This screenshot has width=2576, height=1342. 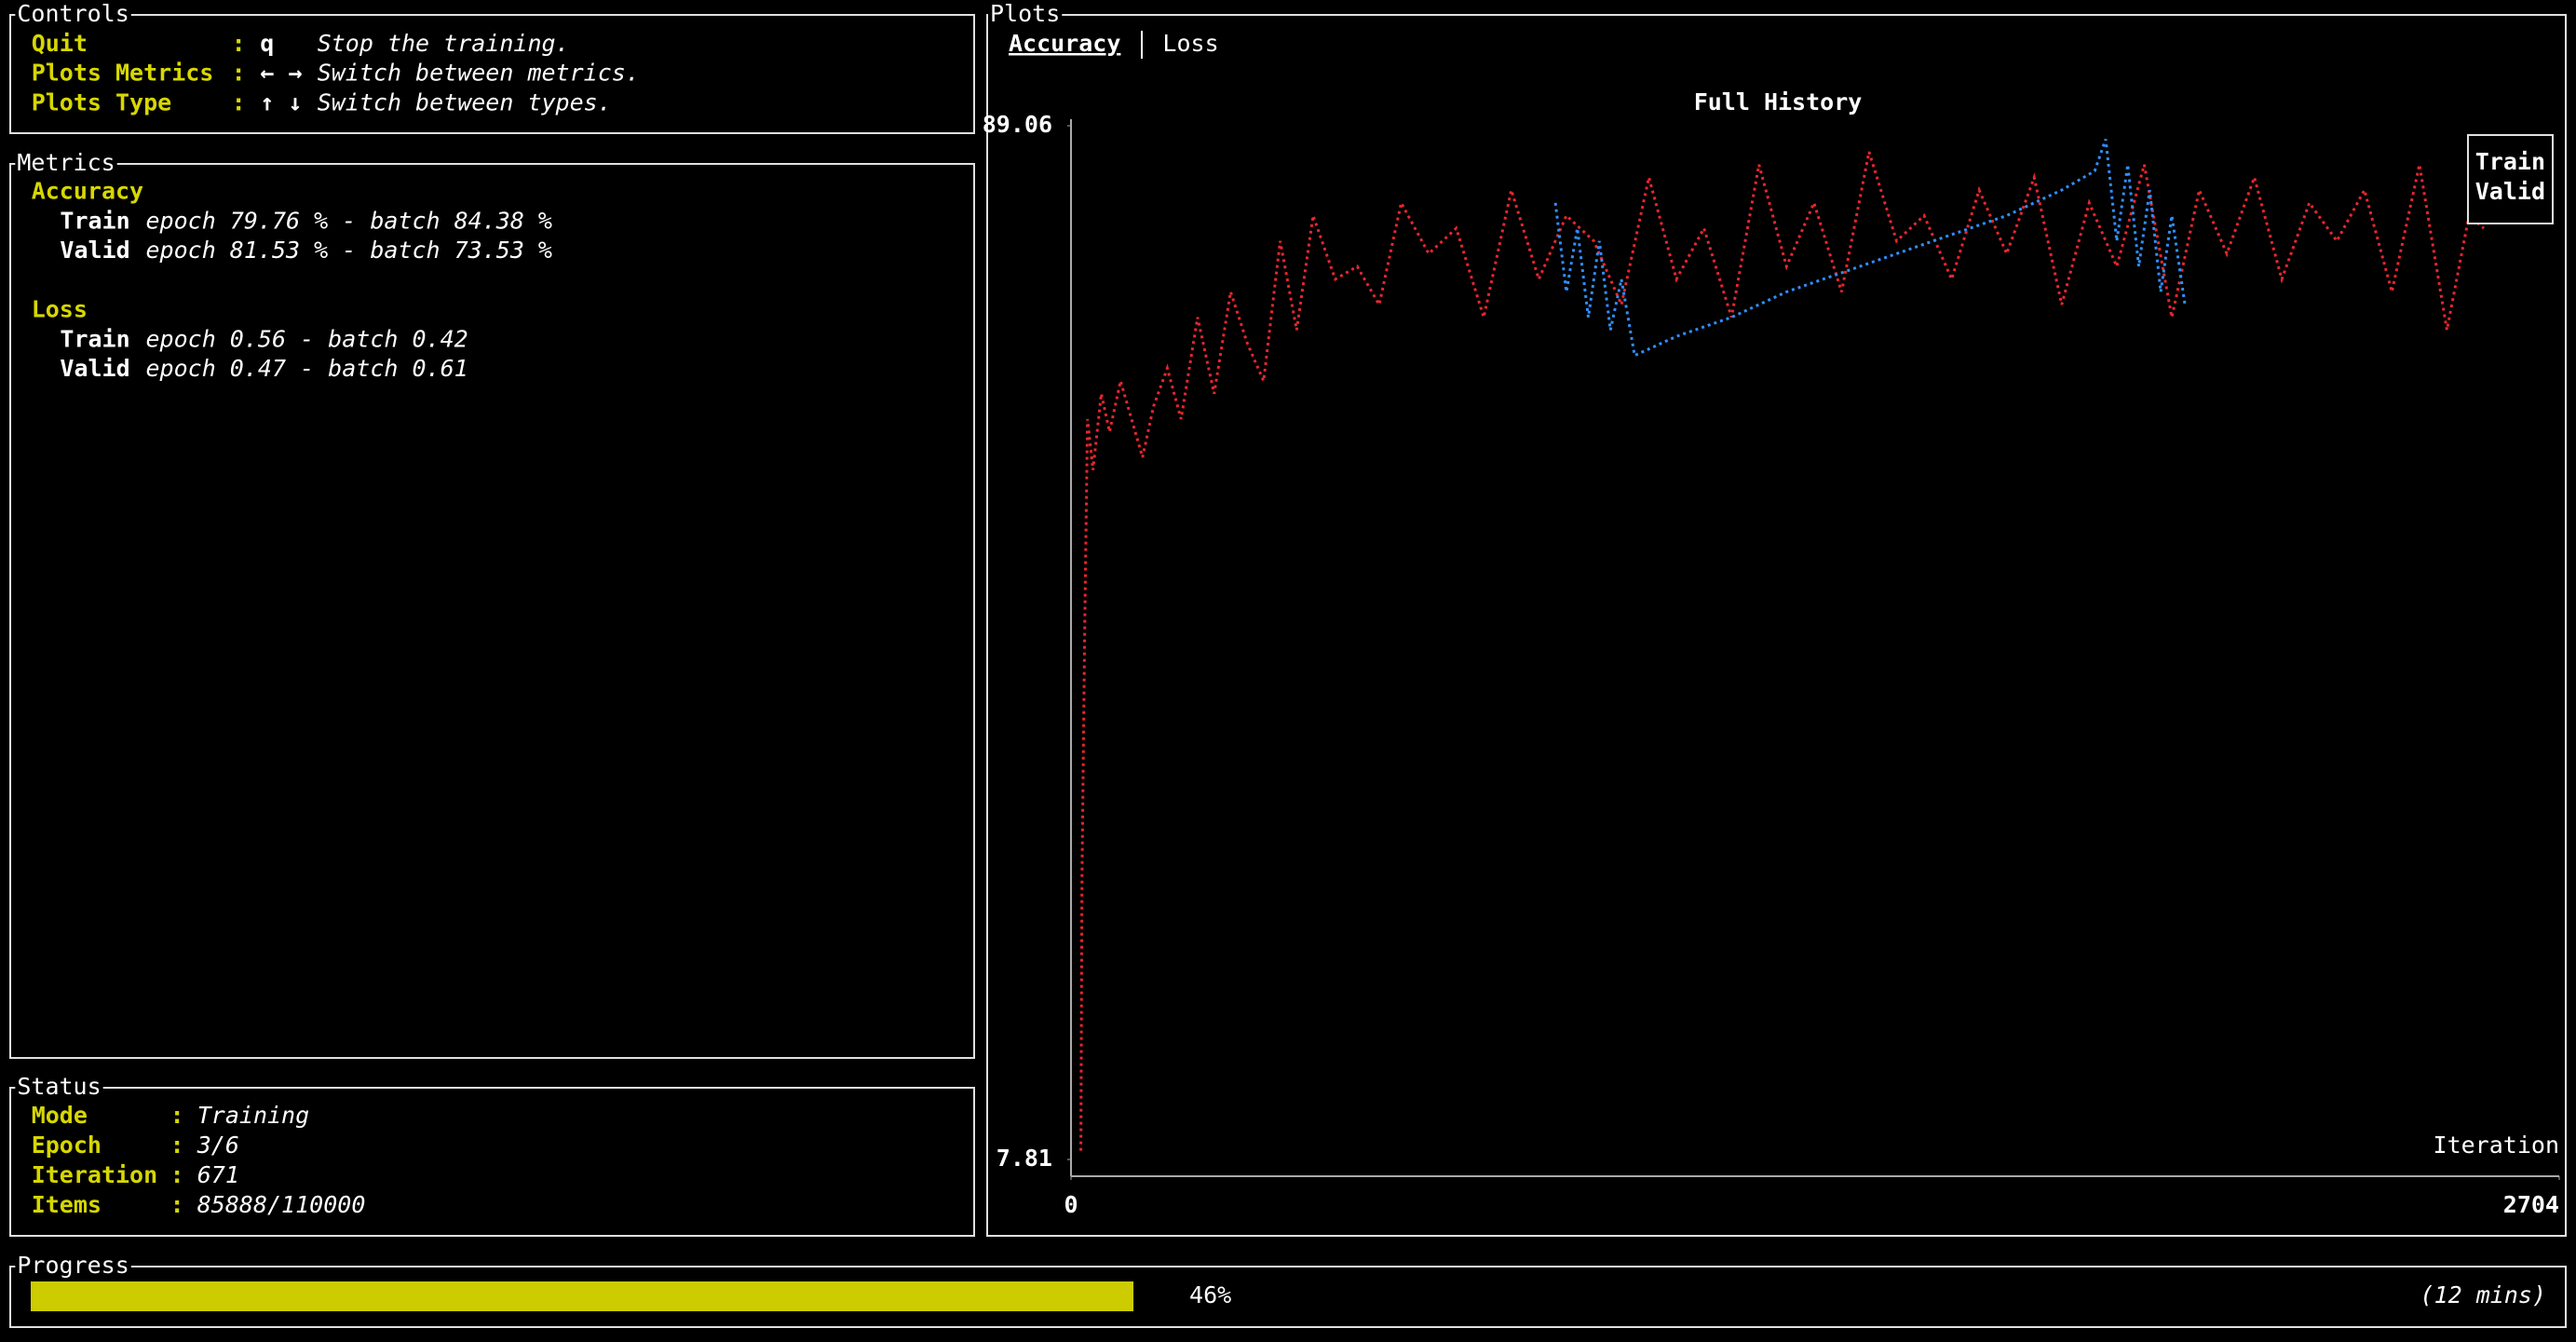 I want to click on progress-percent: 46%, so click(x=1210, y=1294).